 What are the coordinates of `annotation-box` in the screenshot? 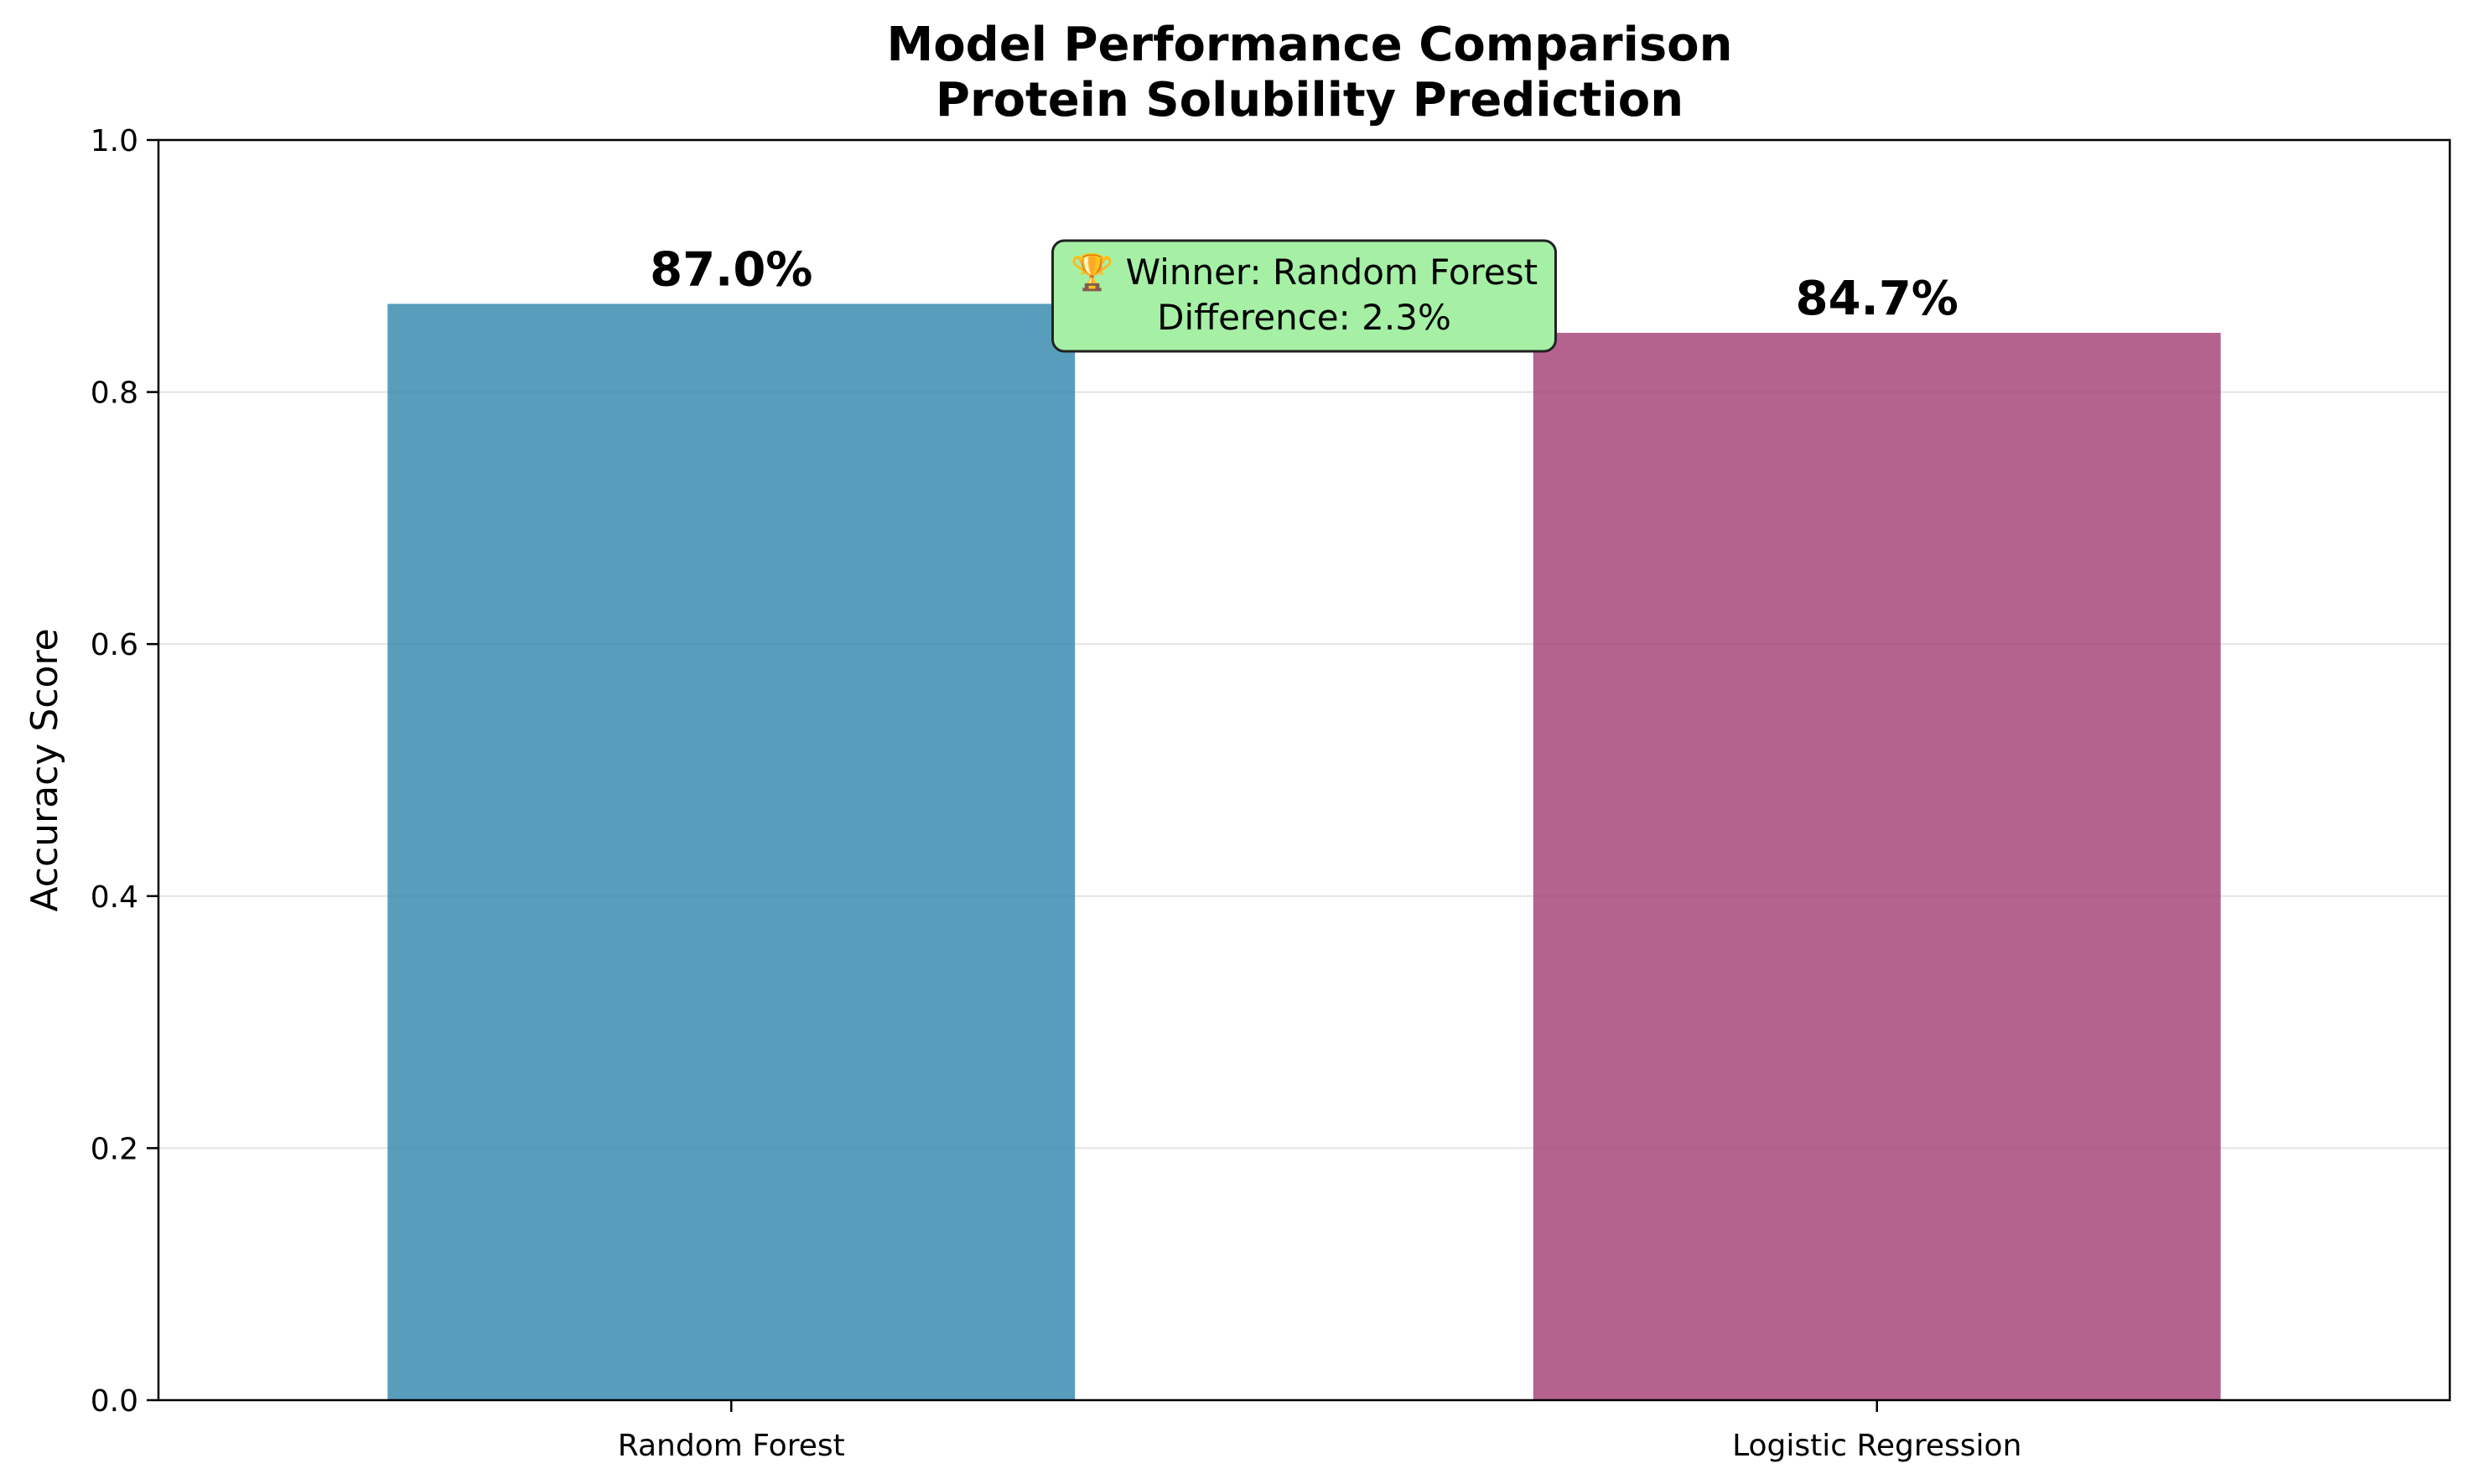 It's located at (1304, 296).